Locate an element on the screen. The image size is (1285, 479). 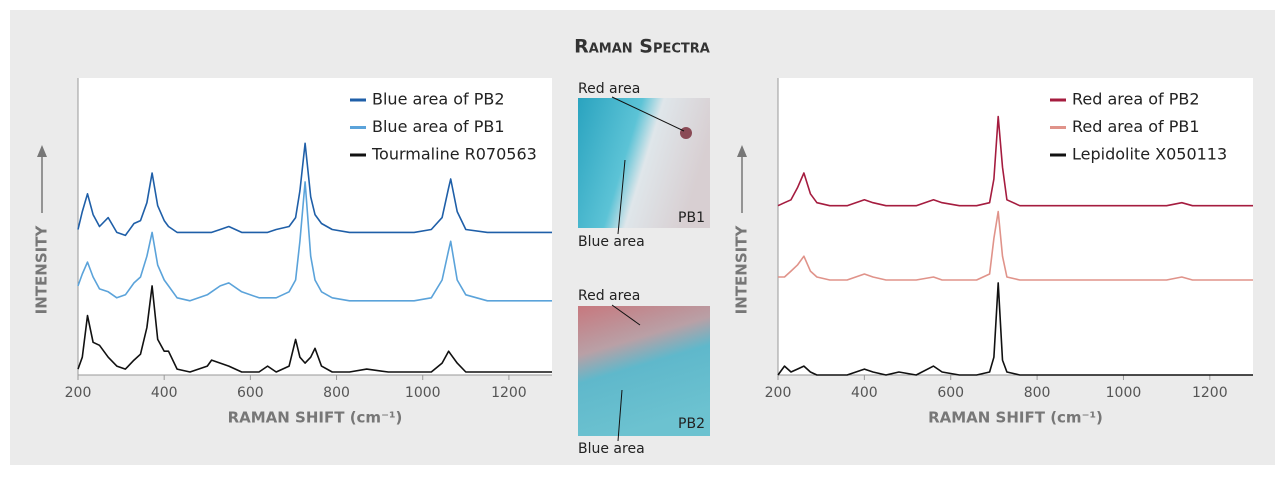
legend-label: Tourmaline R070563 is located at coordinates (454, 154).